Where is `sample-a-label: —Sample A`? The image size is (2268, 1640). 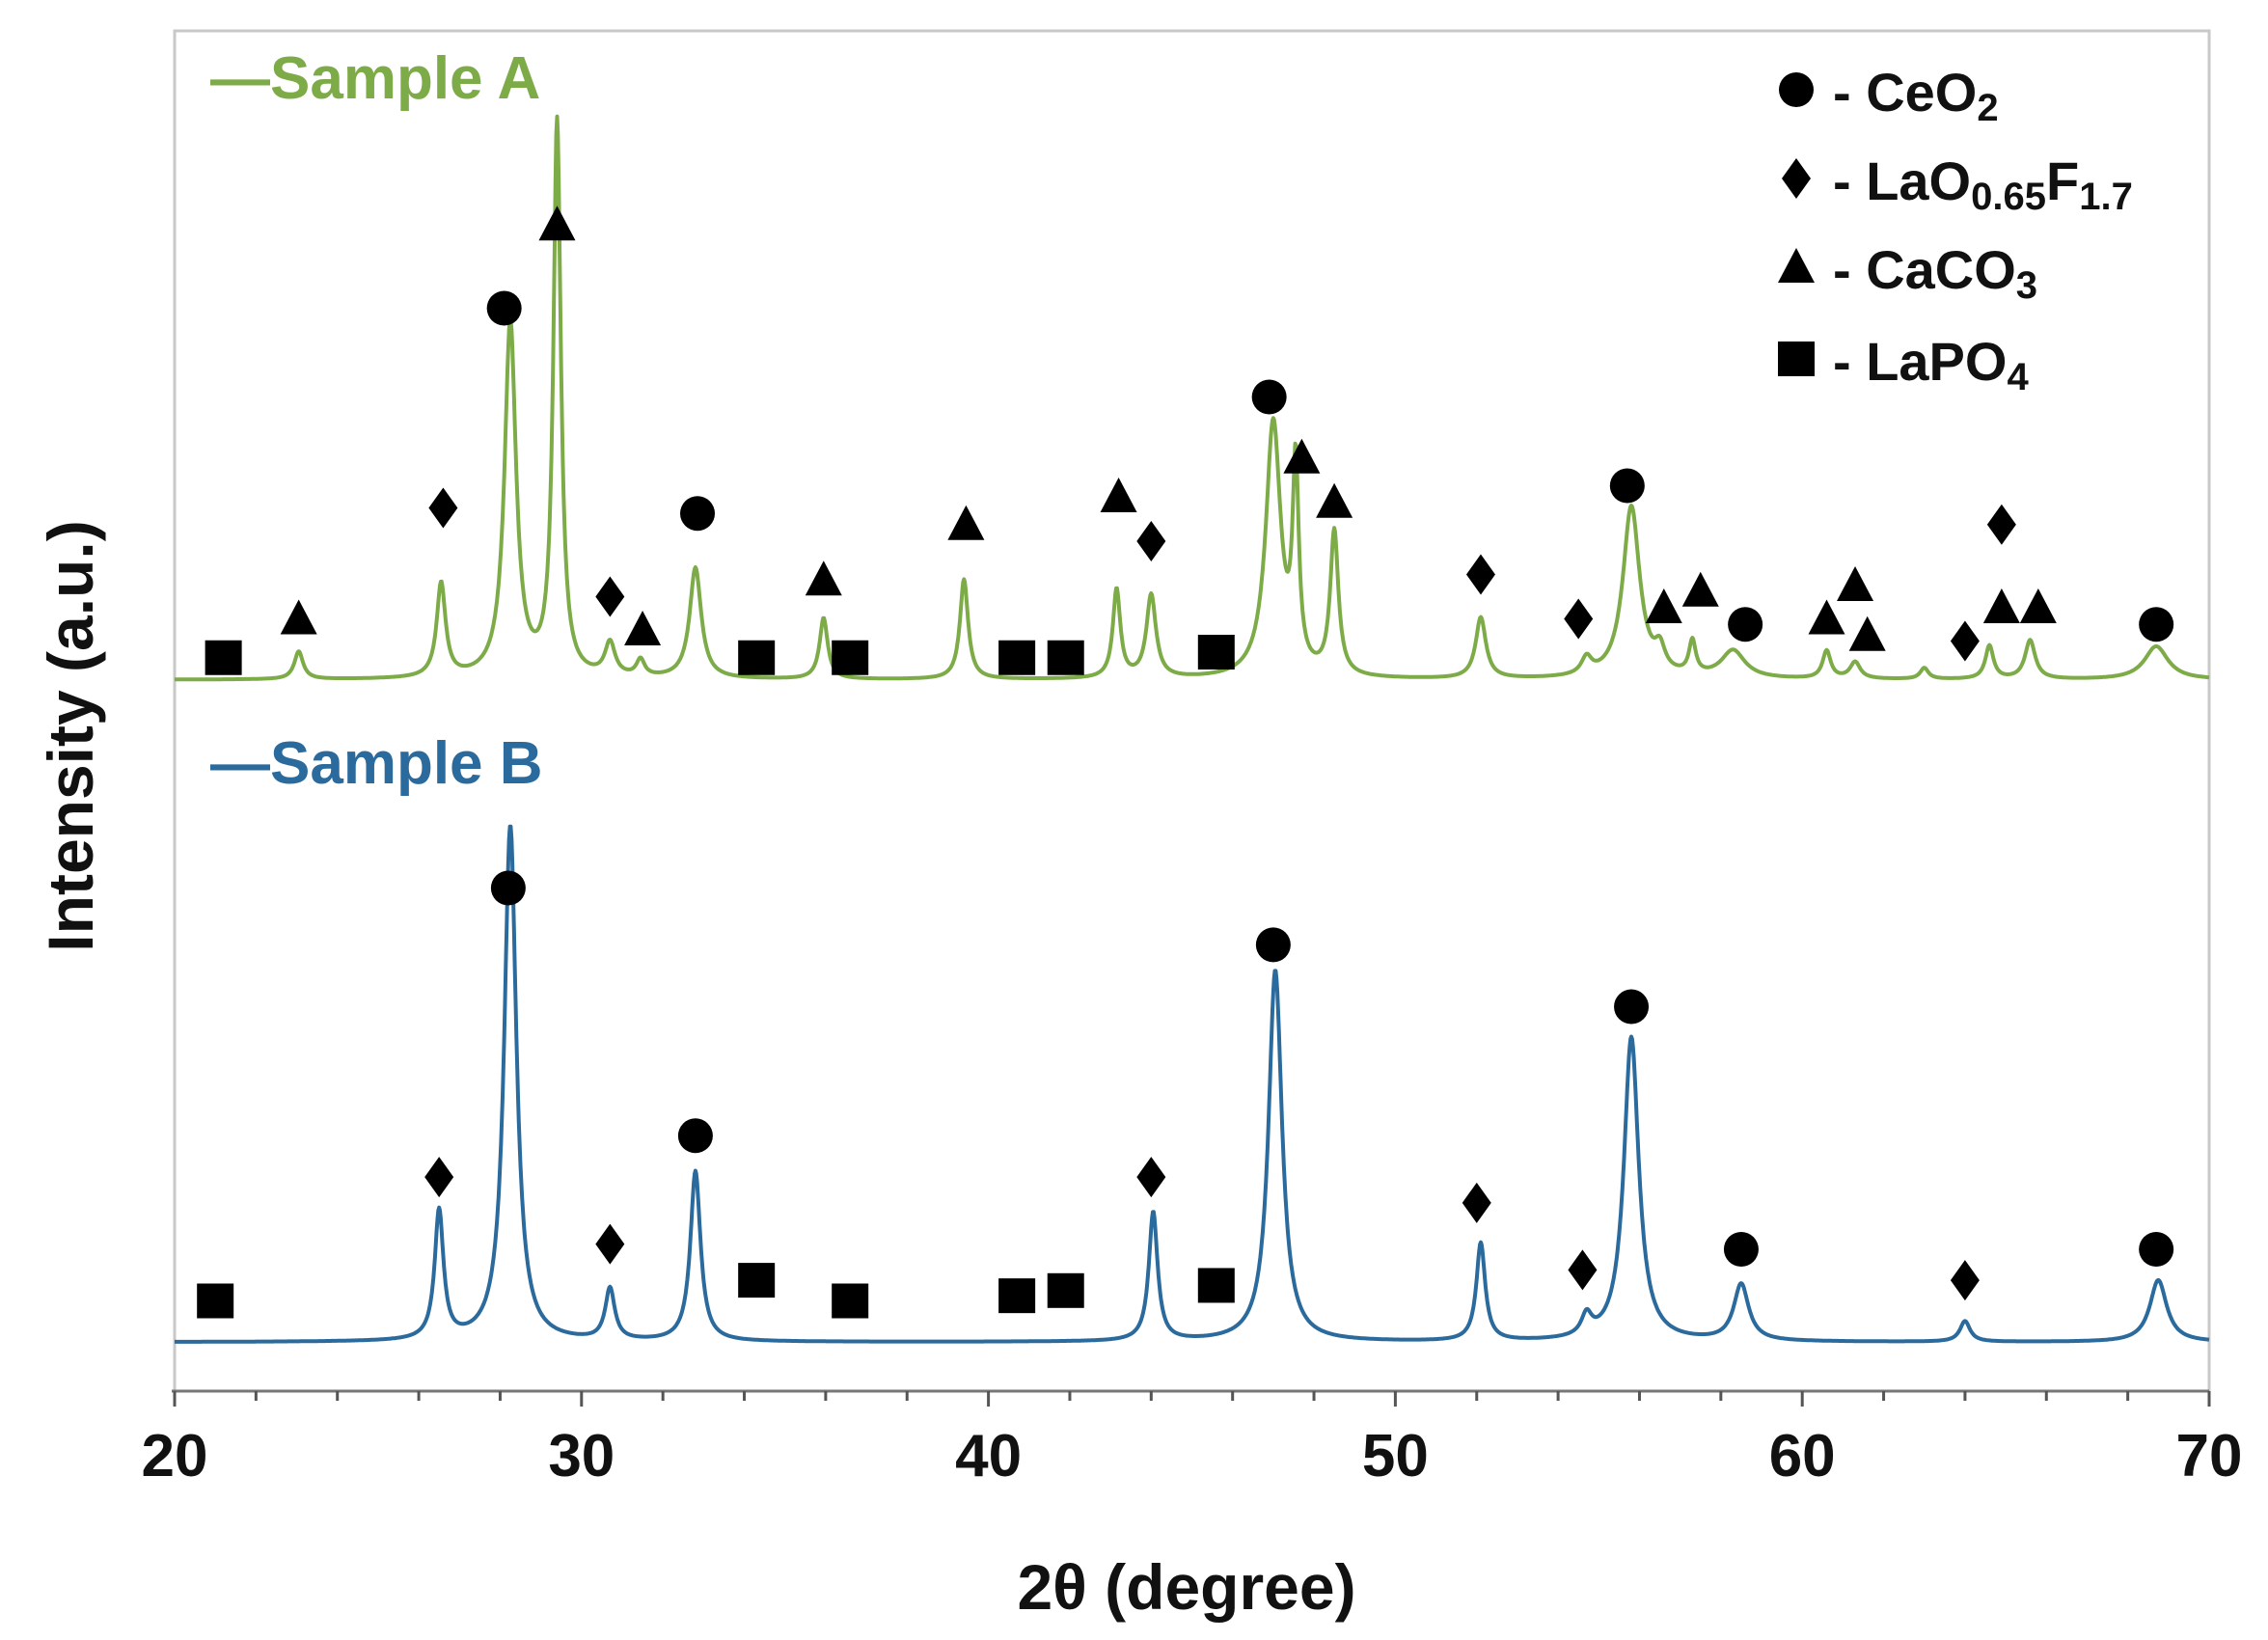
sample-a-label: —Sample A is located at coordinates (375, 78).